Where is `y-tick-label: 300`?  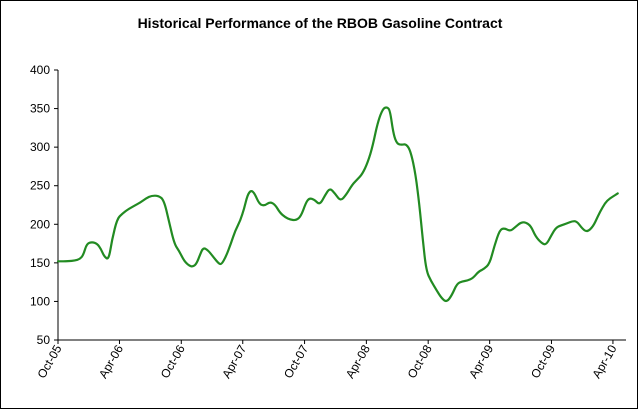 y-tick-label: 300 is located at coordinates (40, 147).